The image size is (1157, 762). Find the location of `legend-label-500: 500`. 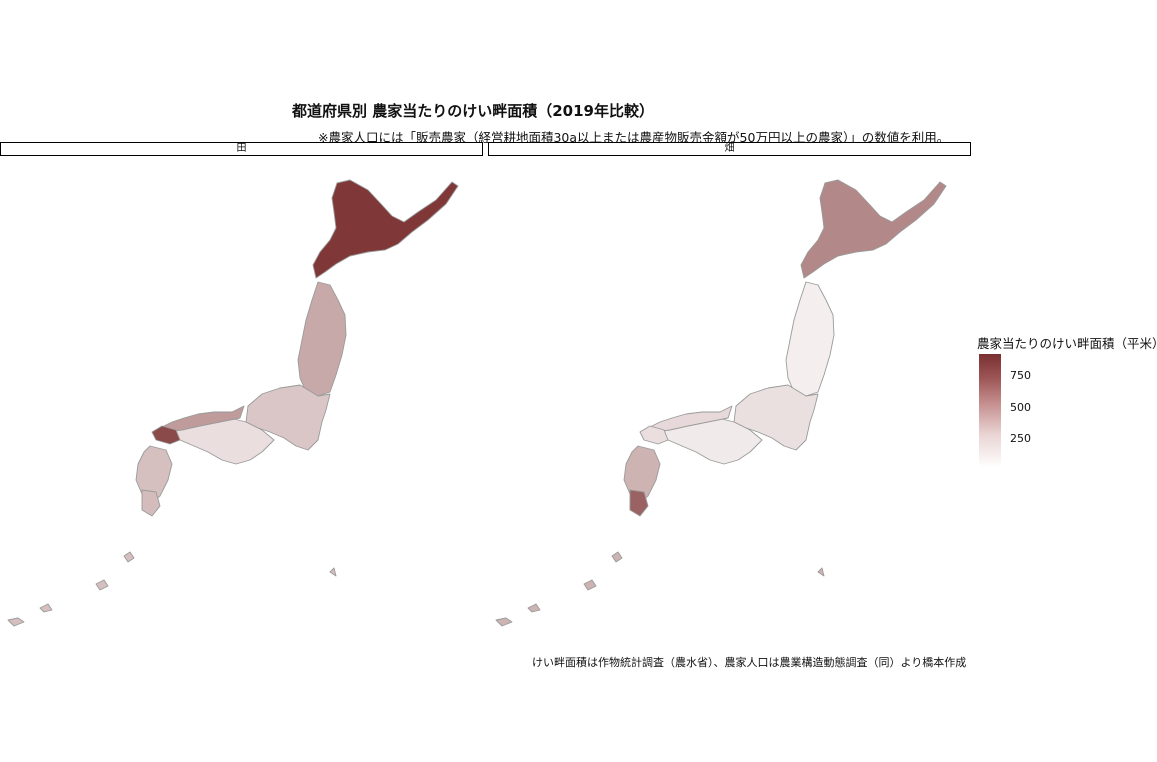

legend-label-500: 500 is located at coordinates (1020, 407).